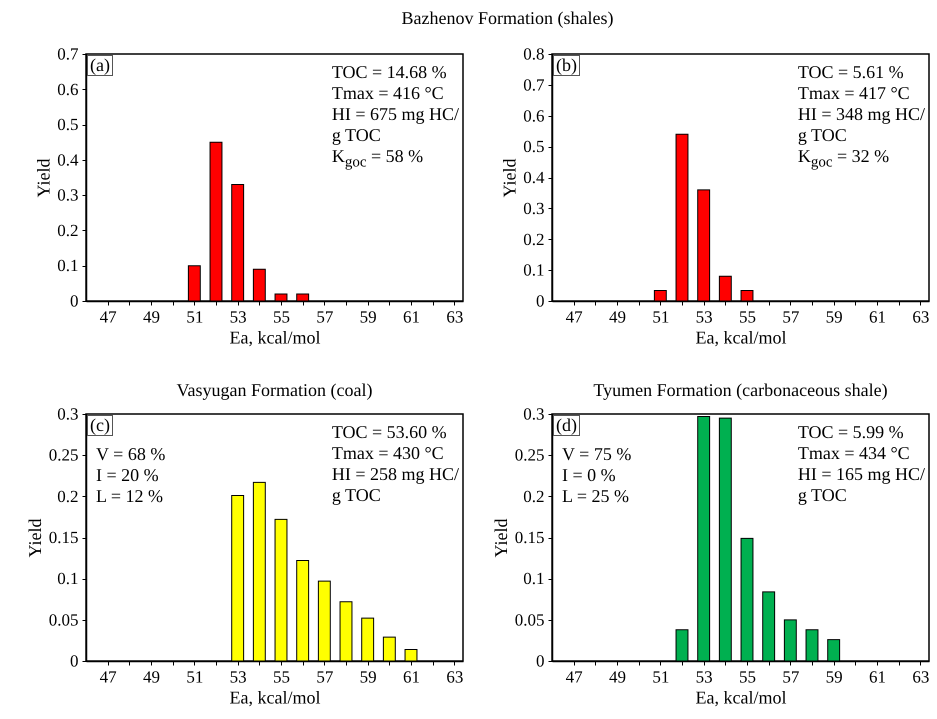 The width and height of the screenshot is (937, 719). I want to click on annotation: TOC = 5.99 % Tmax = 434 °C HI = 165 mg HC/ g TOC, so click(861, 464).